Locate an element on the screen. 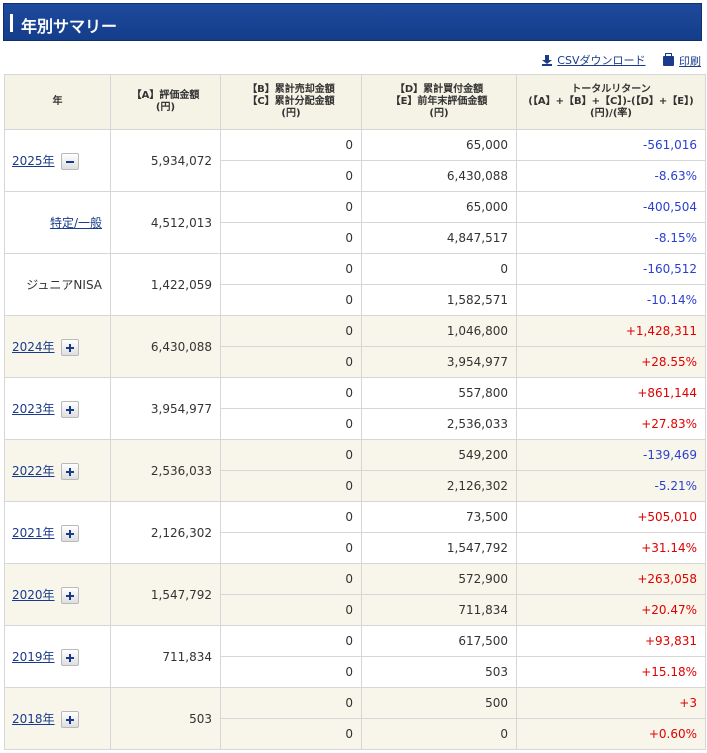 The height and width of the screenshot is (753, 707). table-row: 2020年 1,547,792 0 572,900 +263,058 is located at coordinates (355, 594).